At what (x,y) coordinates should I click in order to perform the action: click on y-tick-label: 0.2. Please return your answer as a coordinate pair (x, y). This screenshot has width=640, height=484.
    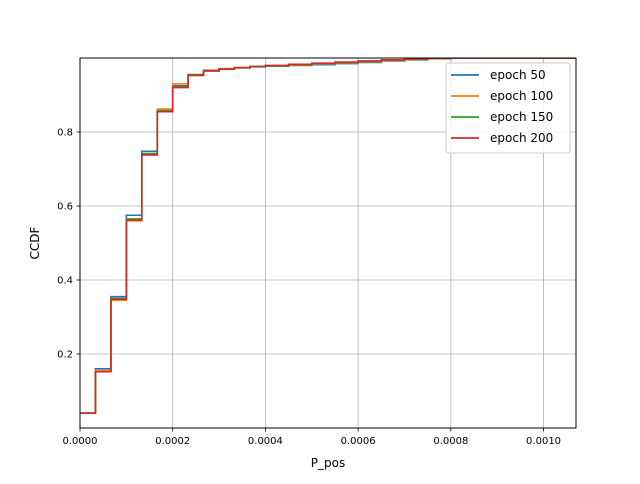
    Looking at the image, I should click on (65, 355).